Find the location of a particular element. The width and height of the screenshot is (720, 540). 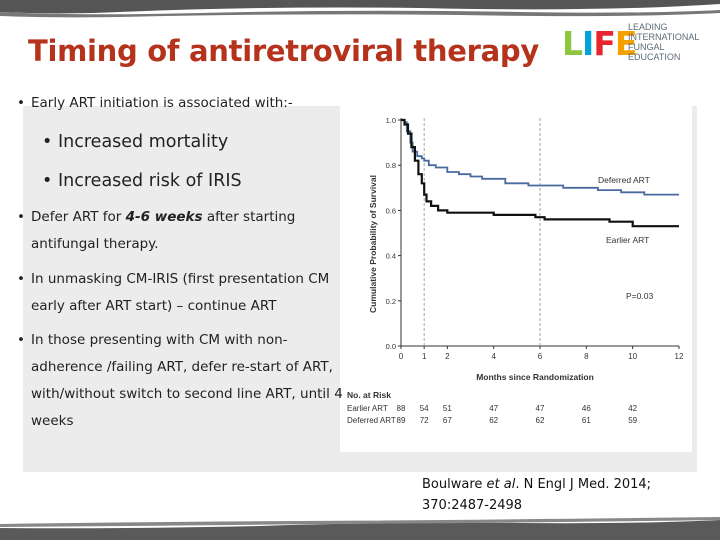

sub-bullet-item: • Increased risk of IRIS is located at coordinates (142, 181).